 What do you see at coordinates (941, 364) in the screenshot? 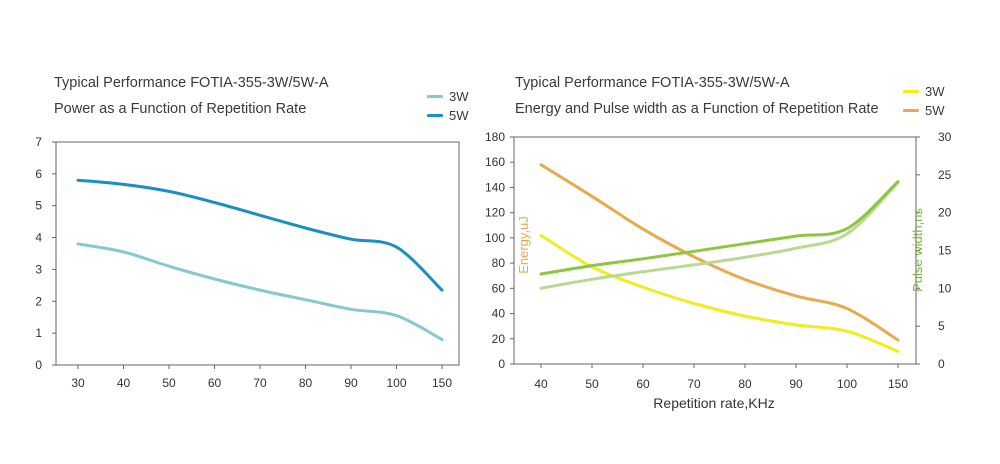
I see `y-right-tick-label: 0` at bounding box center [941, 364].